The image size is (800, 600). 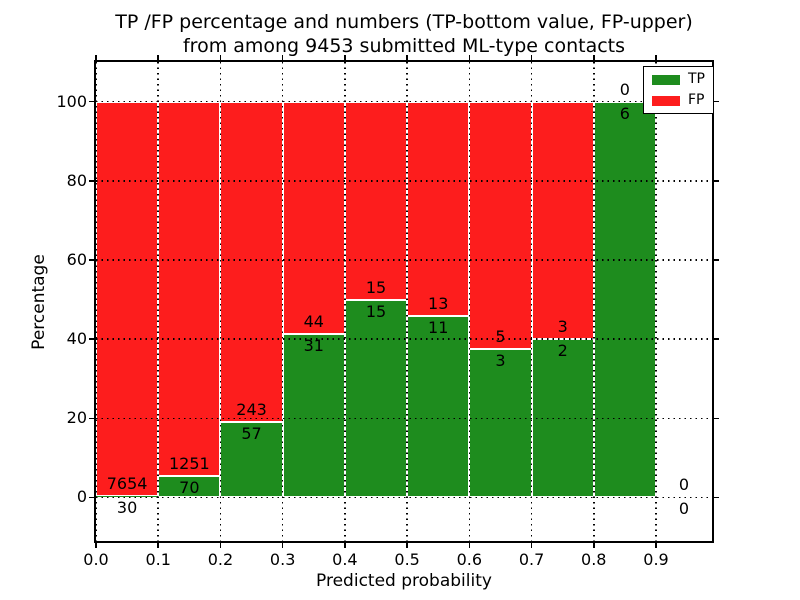 What do you see at coordinates (562, 327) in the screenshot?
I see `fp-count-label: 3` at bounding box center [562, 327].